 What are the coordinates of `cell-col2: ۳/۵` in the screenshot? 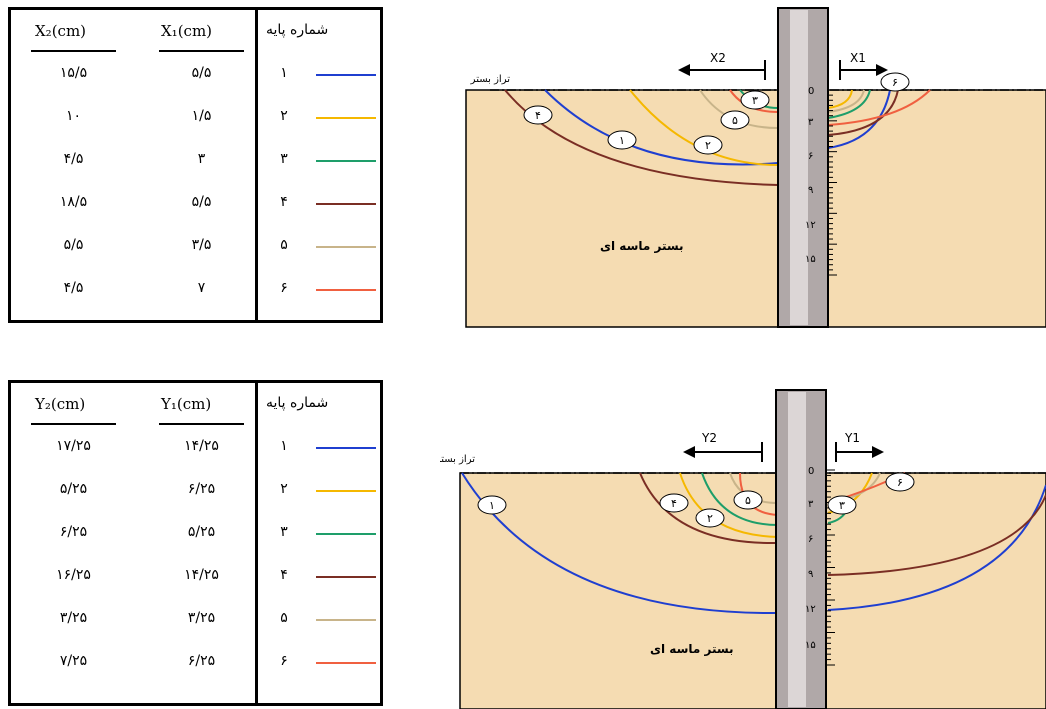 It's located at (201, 245).